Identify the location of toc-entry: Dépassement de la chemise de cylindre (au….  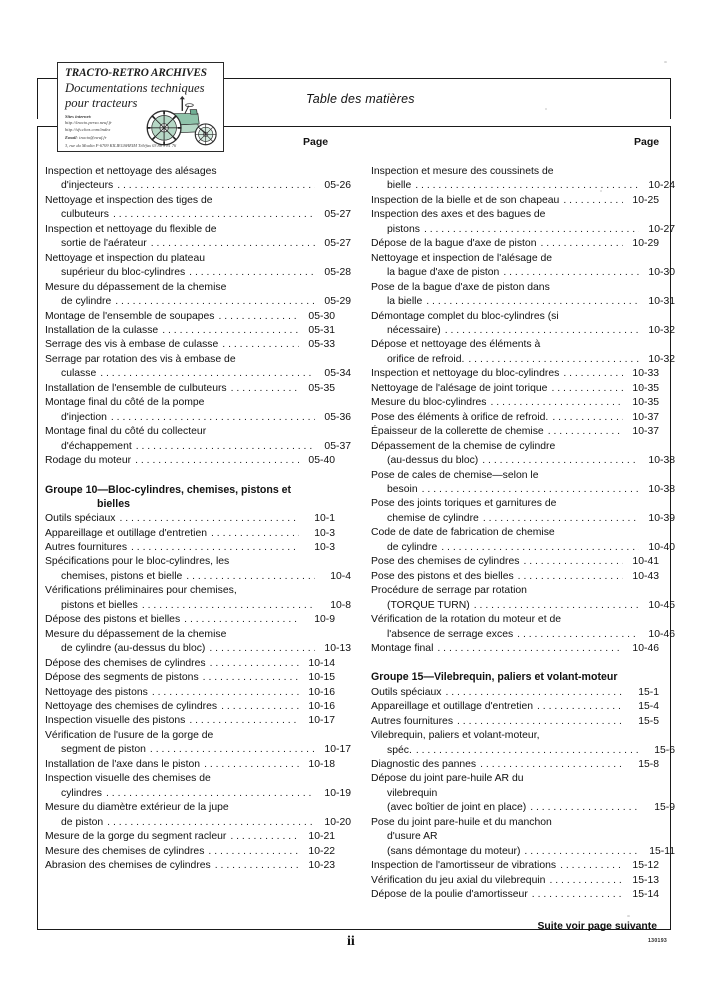
(523, 454).